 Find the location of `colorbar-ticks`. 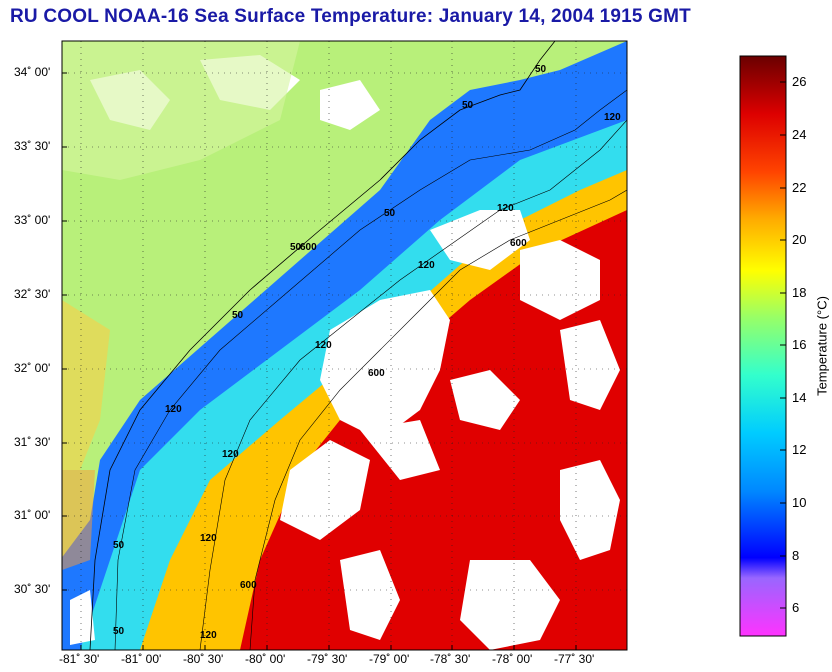

colorbar-ticks is located at coordinates (783, 345).